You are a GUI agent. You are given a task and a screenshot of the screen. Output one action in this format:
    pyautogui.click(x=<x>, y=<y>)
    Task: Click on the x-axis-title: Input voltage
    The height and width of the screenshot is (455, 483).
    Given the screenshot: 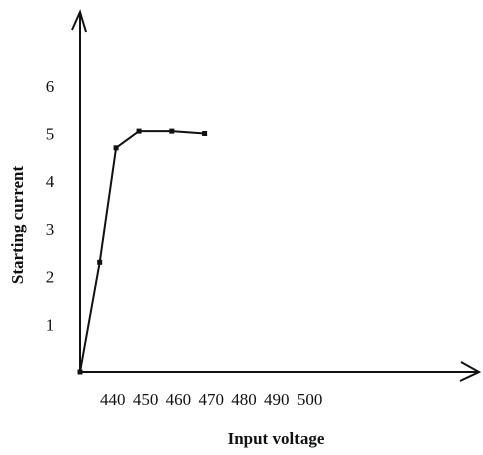 What is the action you would take?
    pyautogui.click(x=276, y=438)
    